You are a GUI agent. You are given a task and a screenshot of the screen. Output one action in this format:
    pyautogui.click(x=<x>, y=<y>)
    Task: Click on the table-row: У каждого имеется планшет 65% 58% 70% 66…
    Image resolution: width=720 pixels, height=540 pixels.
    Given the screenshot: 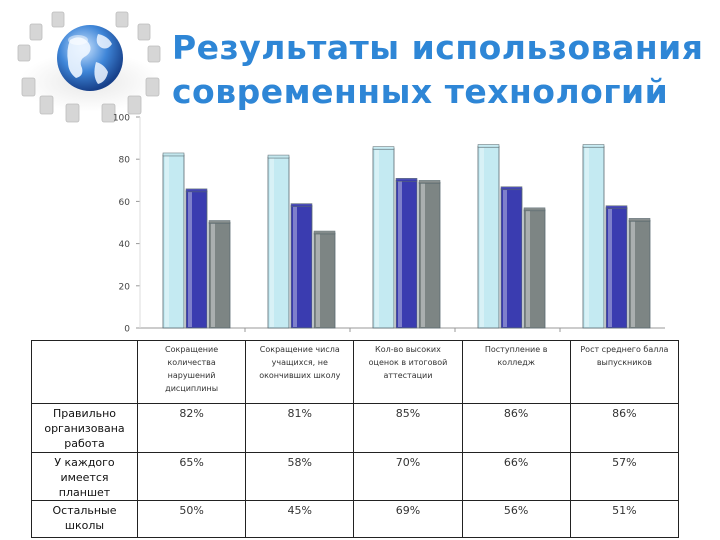 What is the action you would take?
    pyautogui.click(x=355, y=476)
    